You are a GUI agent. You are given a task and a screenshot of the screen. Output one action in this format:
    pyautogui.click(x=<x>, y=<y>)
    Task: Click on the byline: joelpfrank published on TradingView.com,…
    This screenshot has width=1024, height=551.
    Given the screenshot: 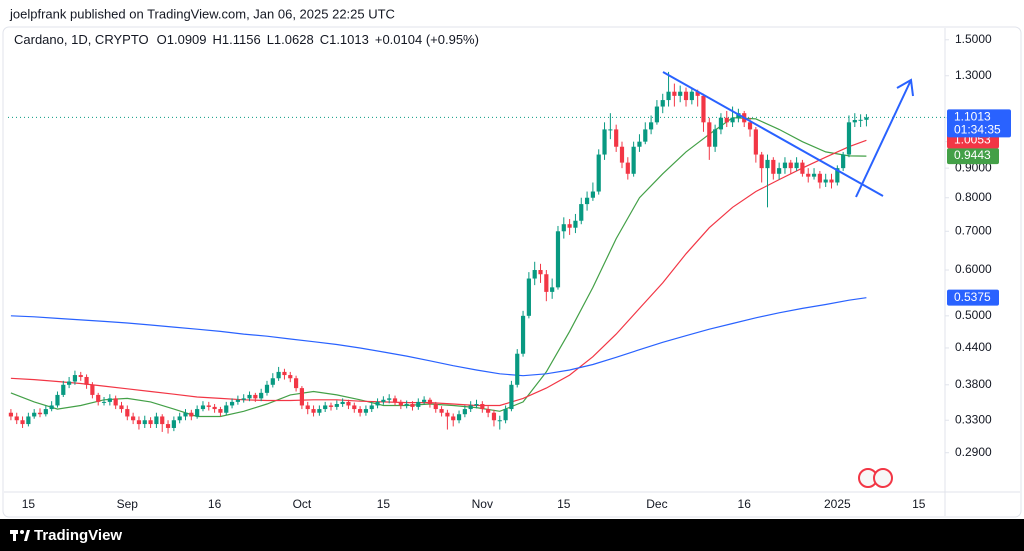 What is the action you would take?
    pyautogui.click(x=202, y=13)
    